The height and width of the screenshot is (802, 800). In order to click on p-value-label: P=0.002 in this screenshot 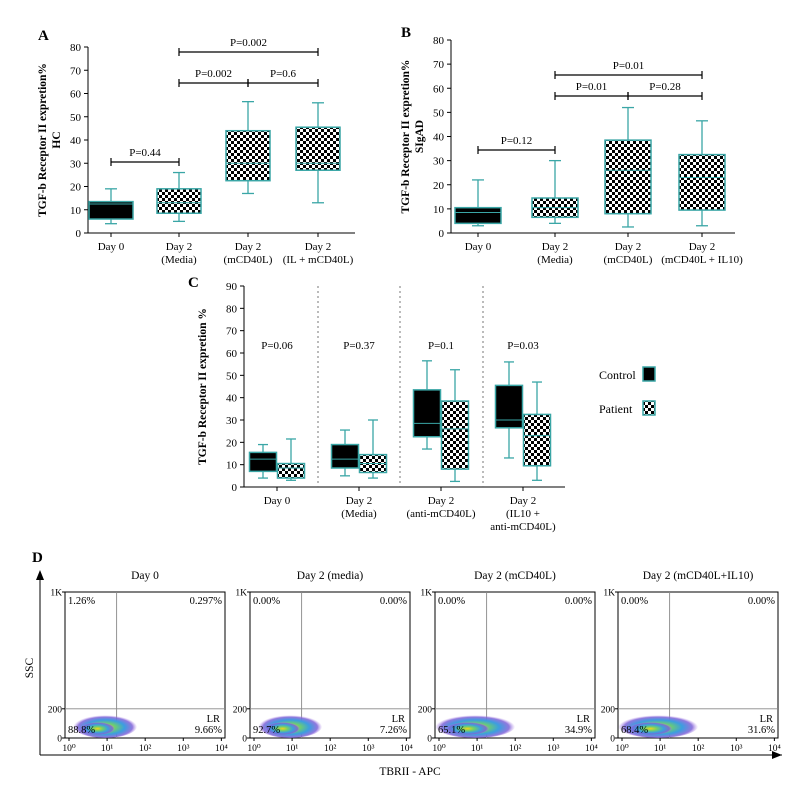, I will do `click(213, 74)`.